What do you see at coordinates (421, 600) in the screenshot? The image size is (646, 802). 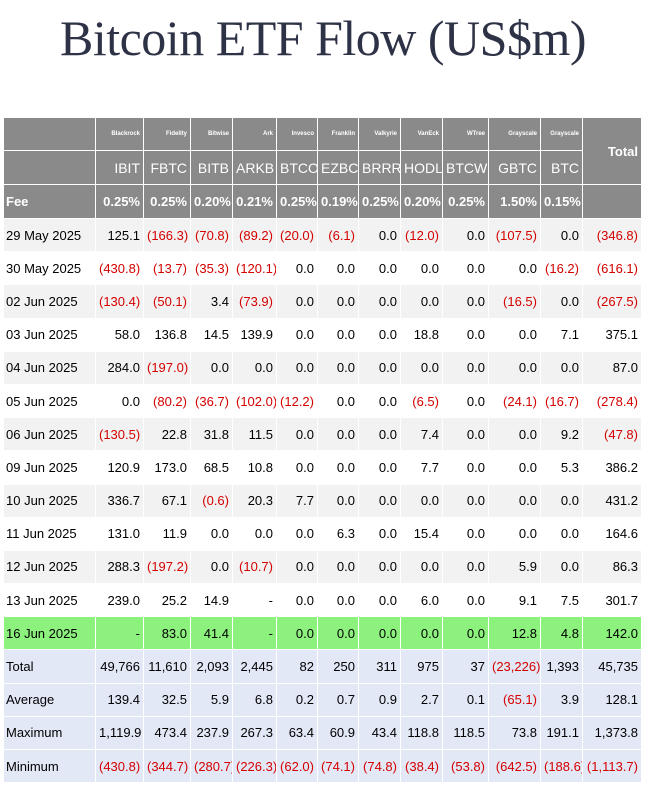 I see `flow-cell: 6.0` at bounding box center [421, 600].